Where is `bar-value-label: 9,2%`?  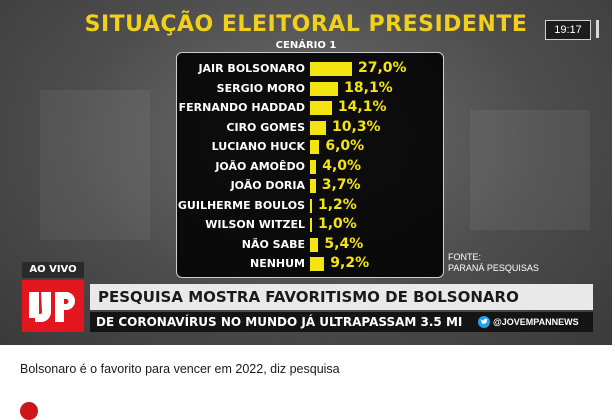 bar-value-label: 9,2% is located at coordinates (350, 263).